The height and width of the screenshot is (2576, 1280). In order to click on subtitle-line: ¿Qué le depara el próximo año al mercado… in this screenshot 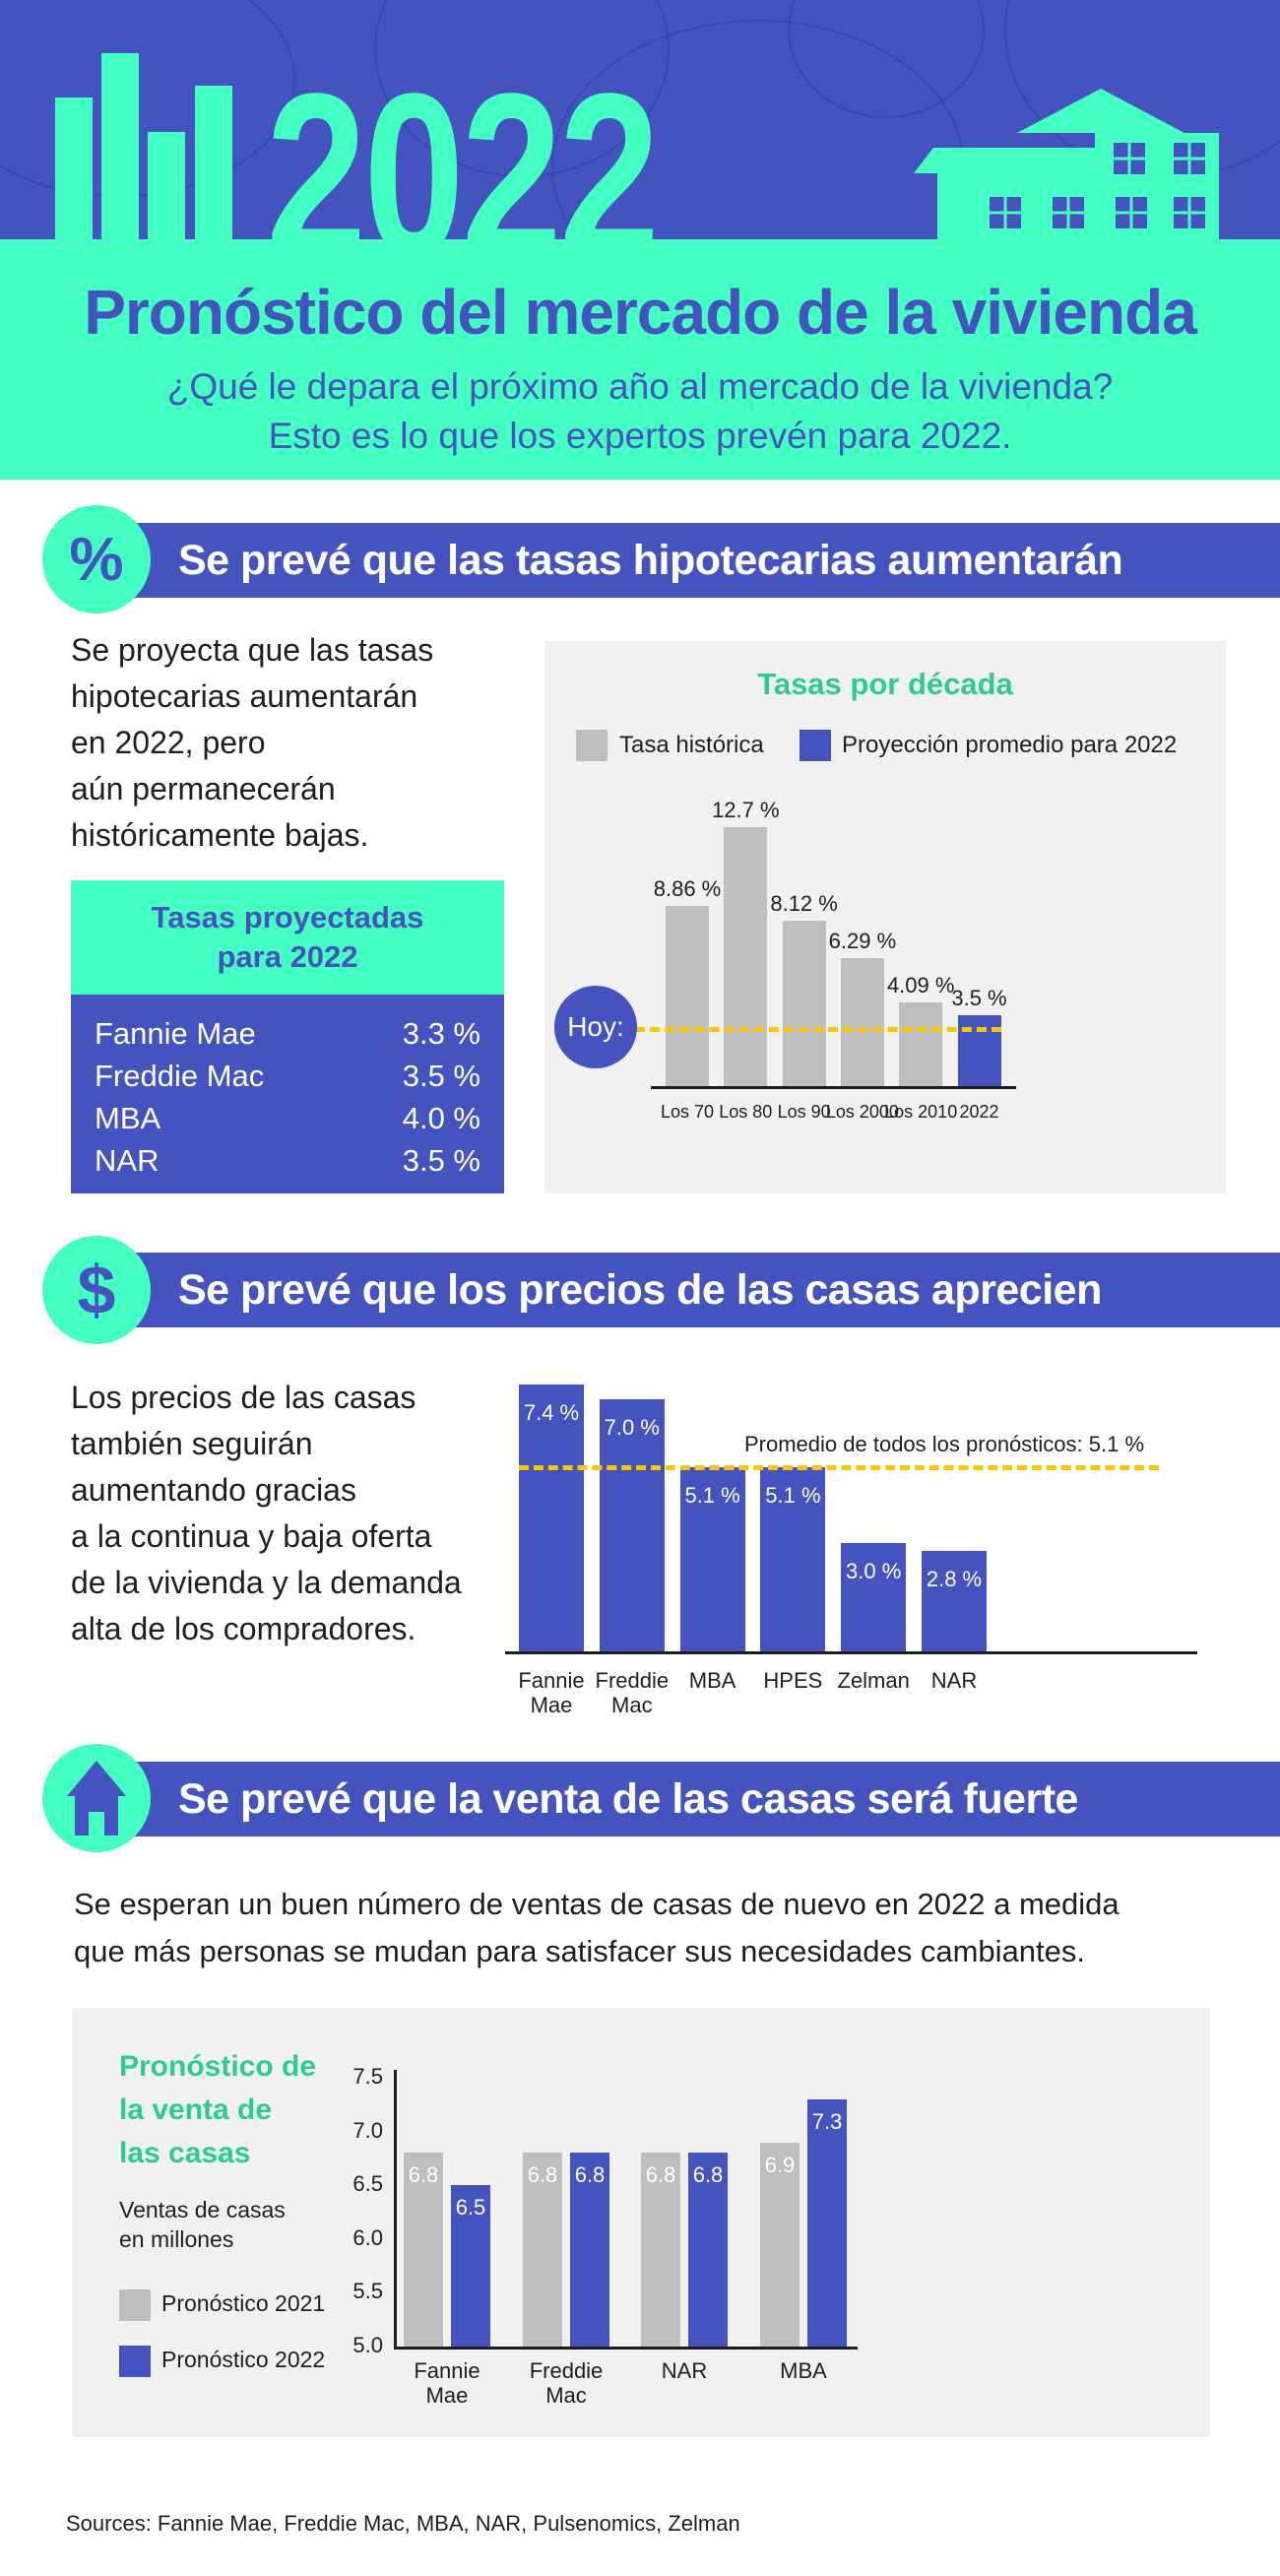, I will do `click(640, 386)`.